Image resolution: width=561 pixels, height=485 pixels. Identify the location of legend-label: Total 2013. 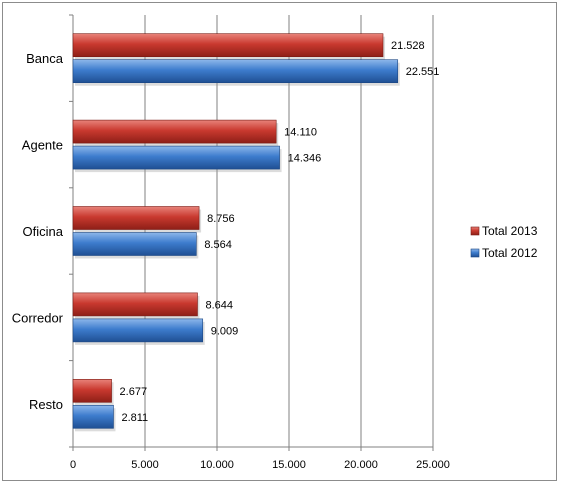
(510, 231).